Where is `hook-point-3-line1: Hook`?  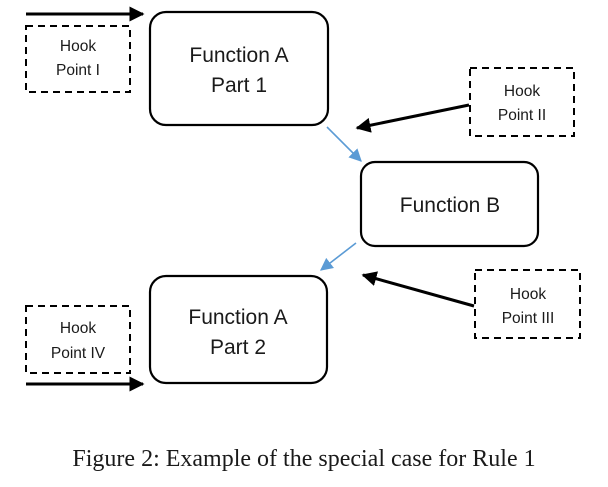
hook-point-3-line1: Hook is located at coordinates (528, 294).